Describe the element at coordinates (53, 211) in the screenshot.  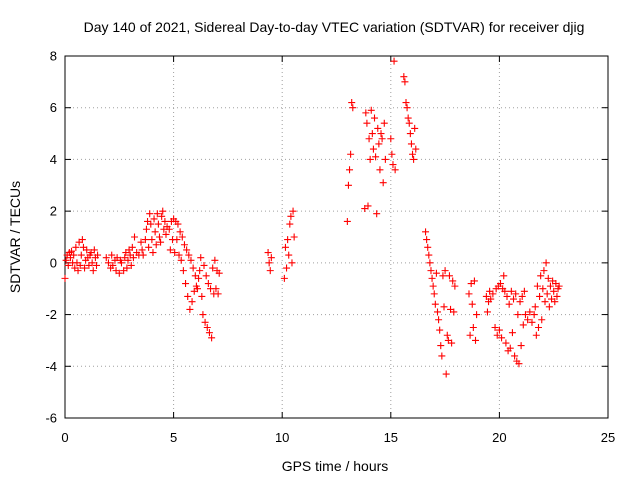
I see `y-tick-label: 2` at that location.